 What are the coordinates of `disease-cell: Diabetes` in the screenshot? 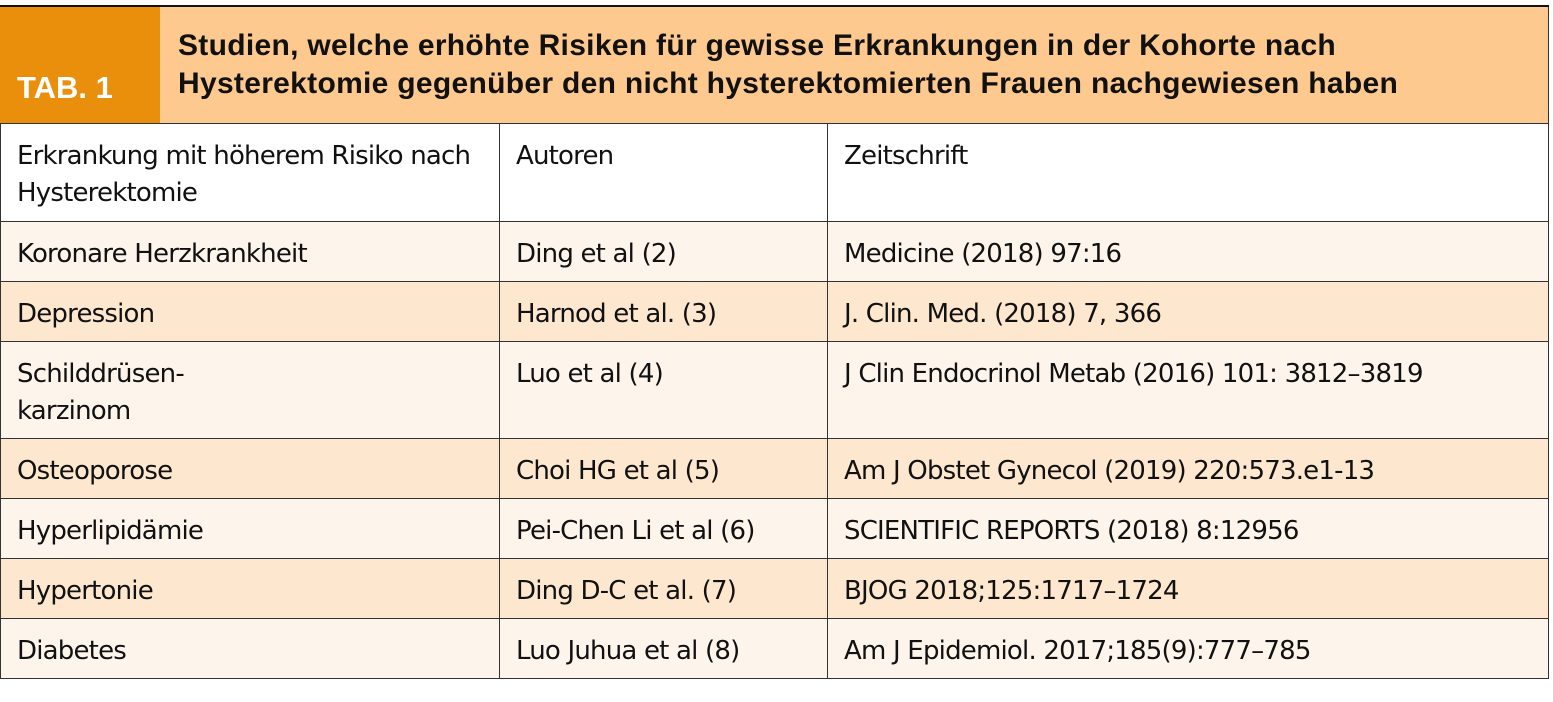 It's located at (250, 648).